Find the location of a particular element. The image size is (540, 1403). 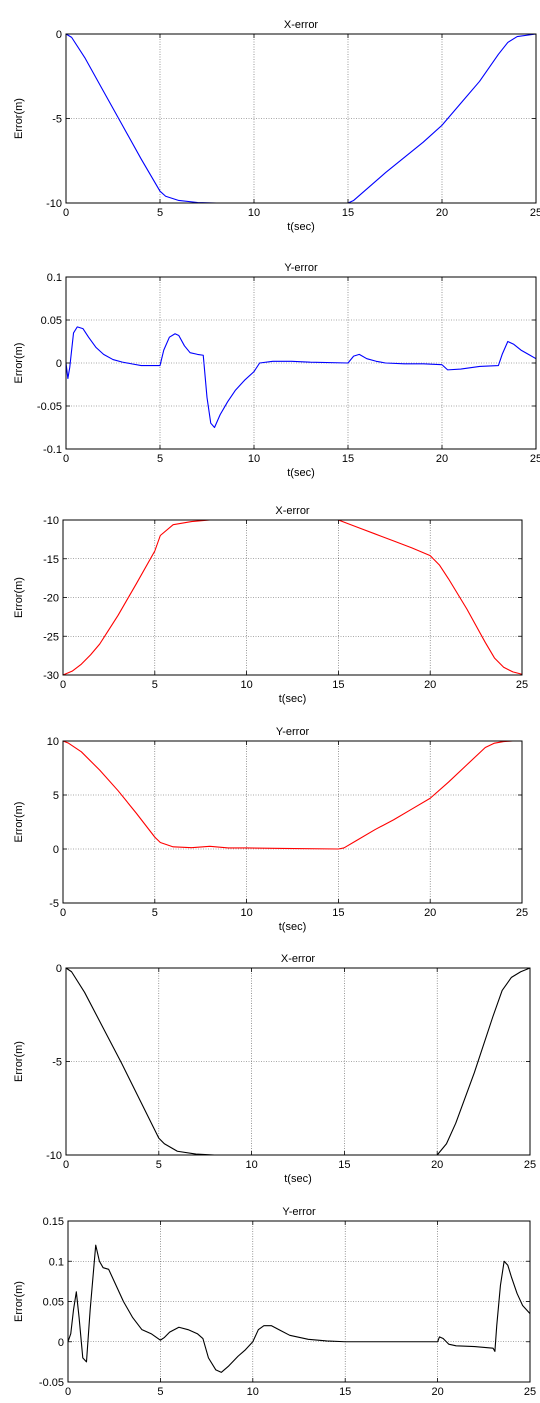

y-tick-label: -0.1 is located at coordinates (52, 450).